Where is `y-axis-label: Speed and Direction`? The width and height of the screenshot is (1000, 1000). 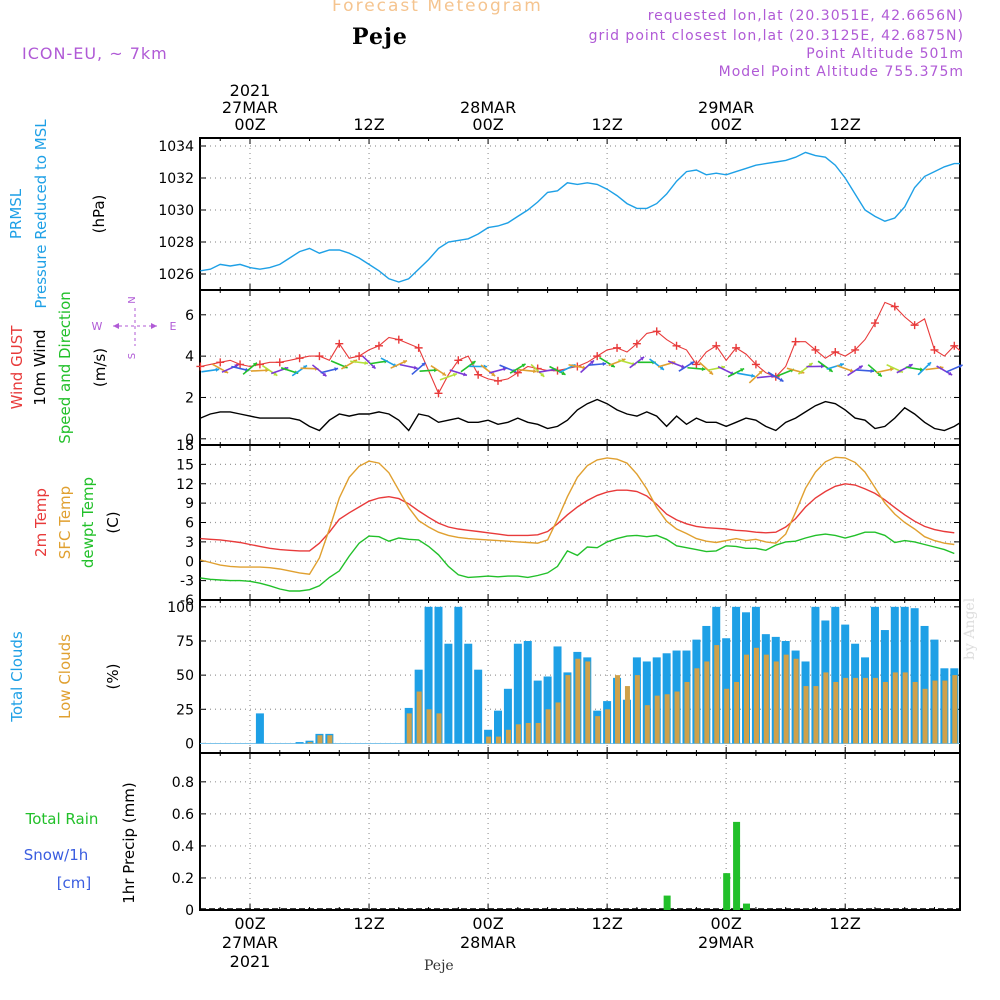 y-axis-label: Speed and Direction is located at coordinates (65, 367).